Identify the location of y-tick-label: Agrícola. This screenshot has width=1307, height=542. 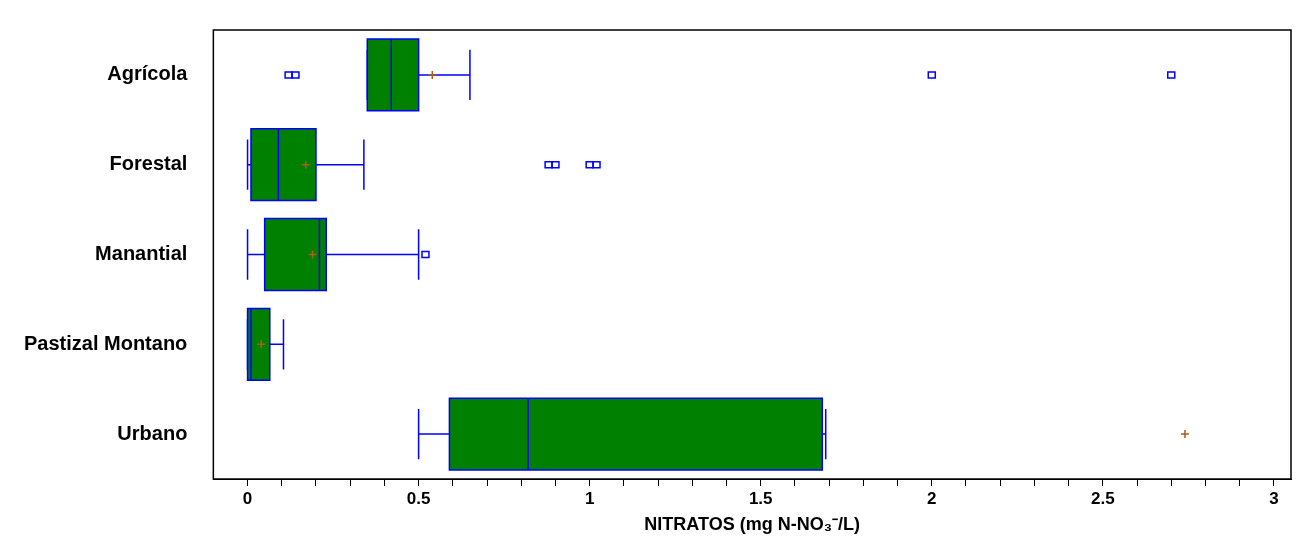
(148, 73).